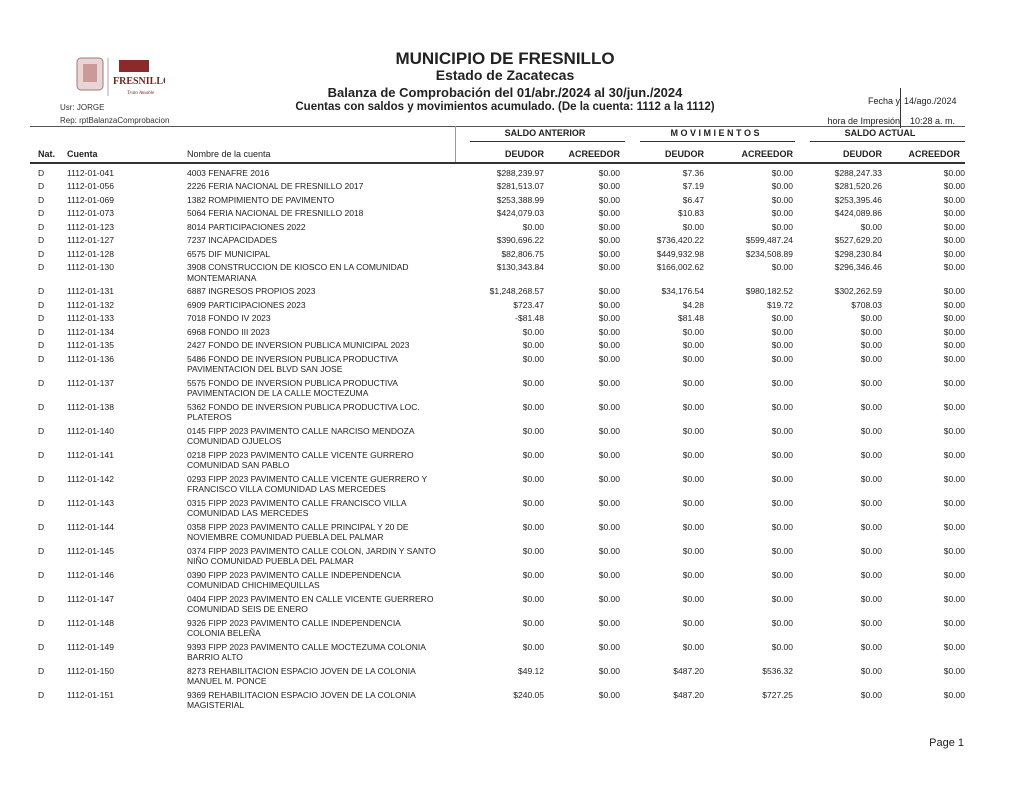 The height and width of the screenshot is (791, 1024). I want to click on cell-cuenta: 1112-01-123, so click(90, 226).